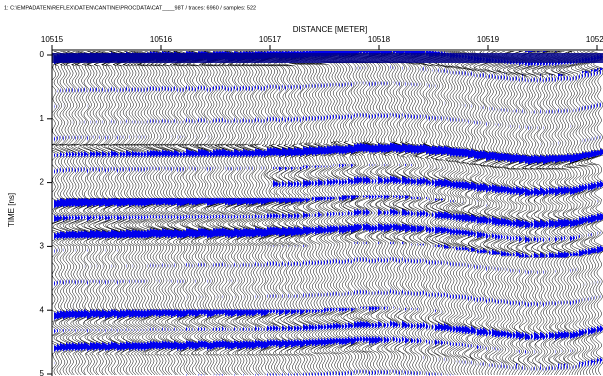 Image resolution: width=603 pixels, height=376 pixels. Describe the element at coordinates (52, 39) in the screenshot. I see `x-tick-label: 10515` at that location.